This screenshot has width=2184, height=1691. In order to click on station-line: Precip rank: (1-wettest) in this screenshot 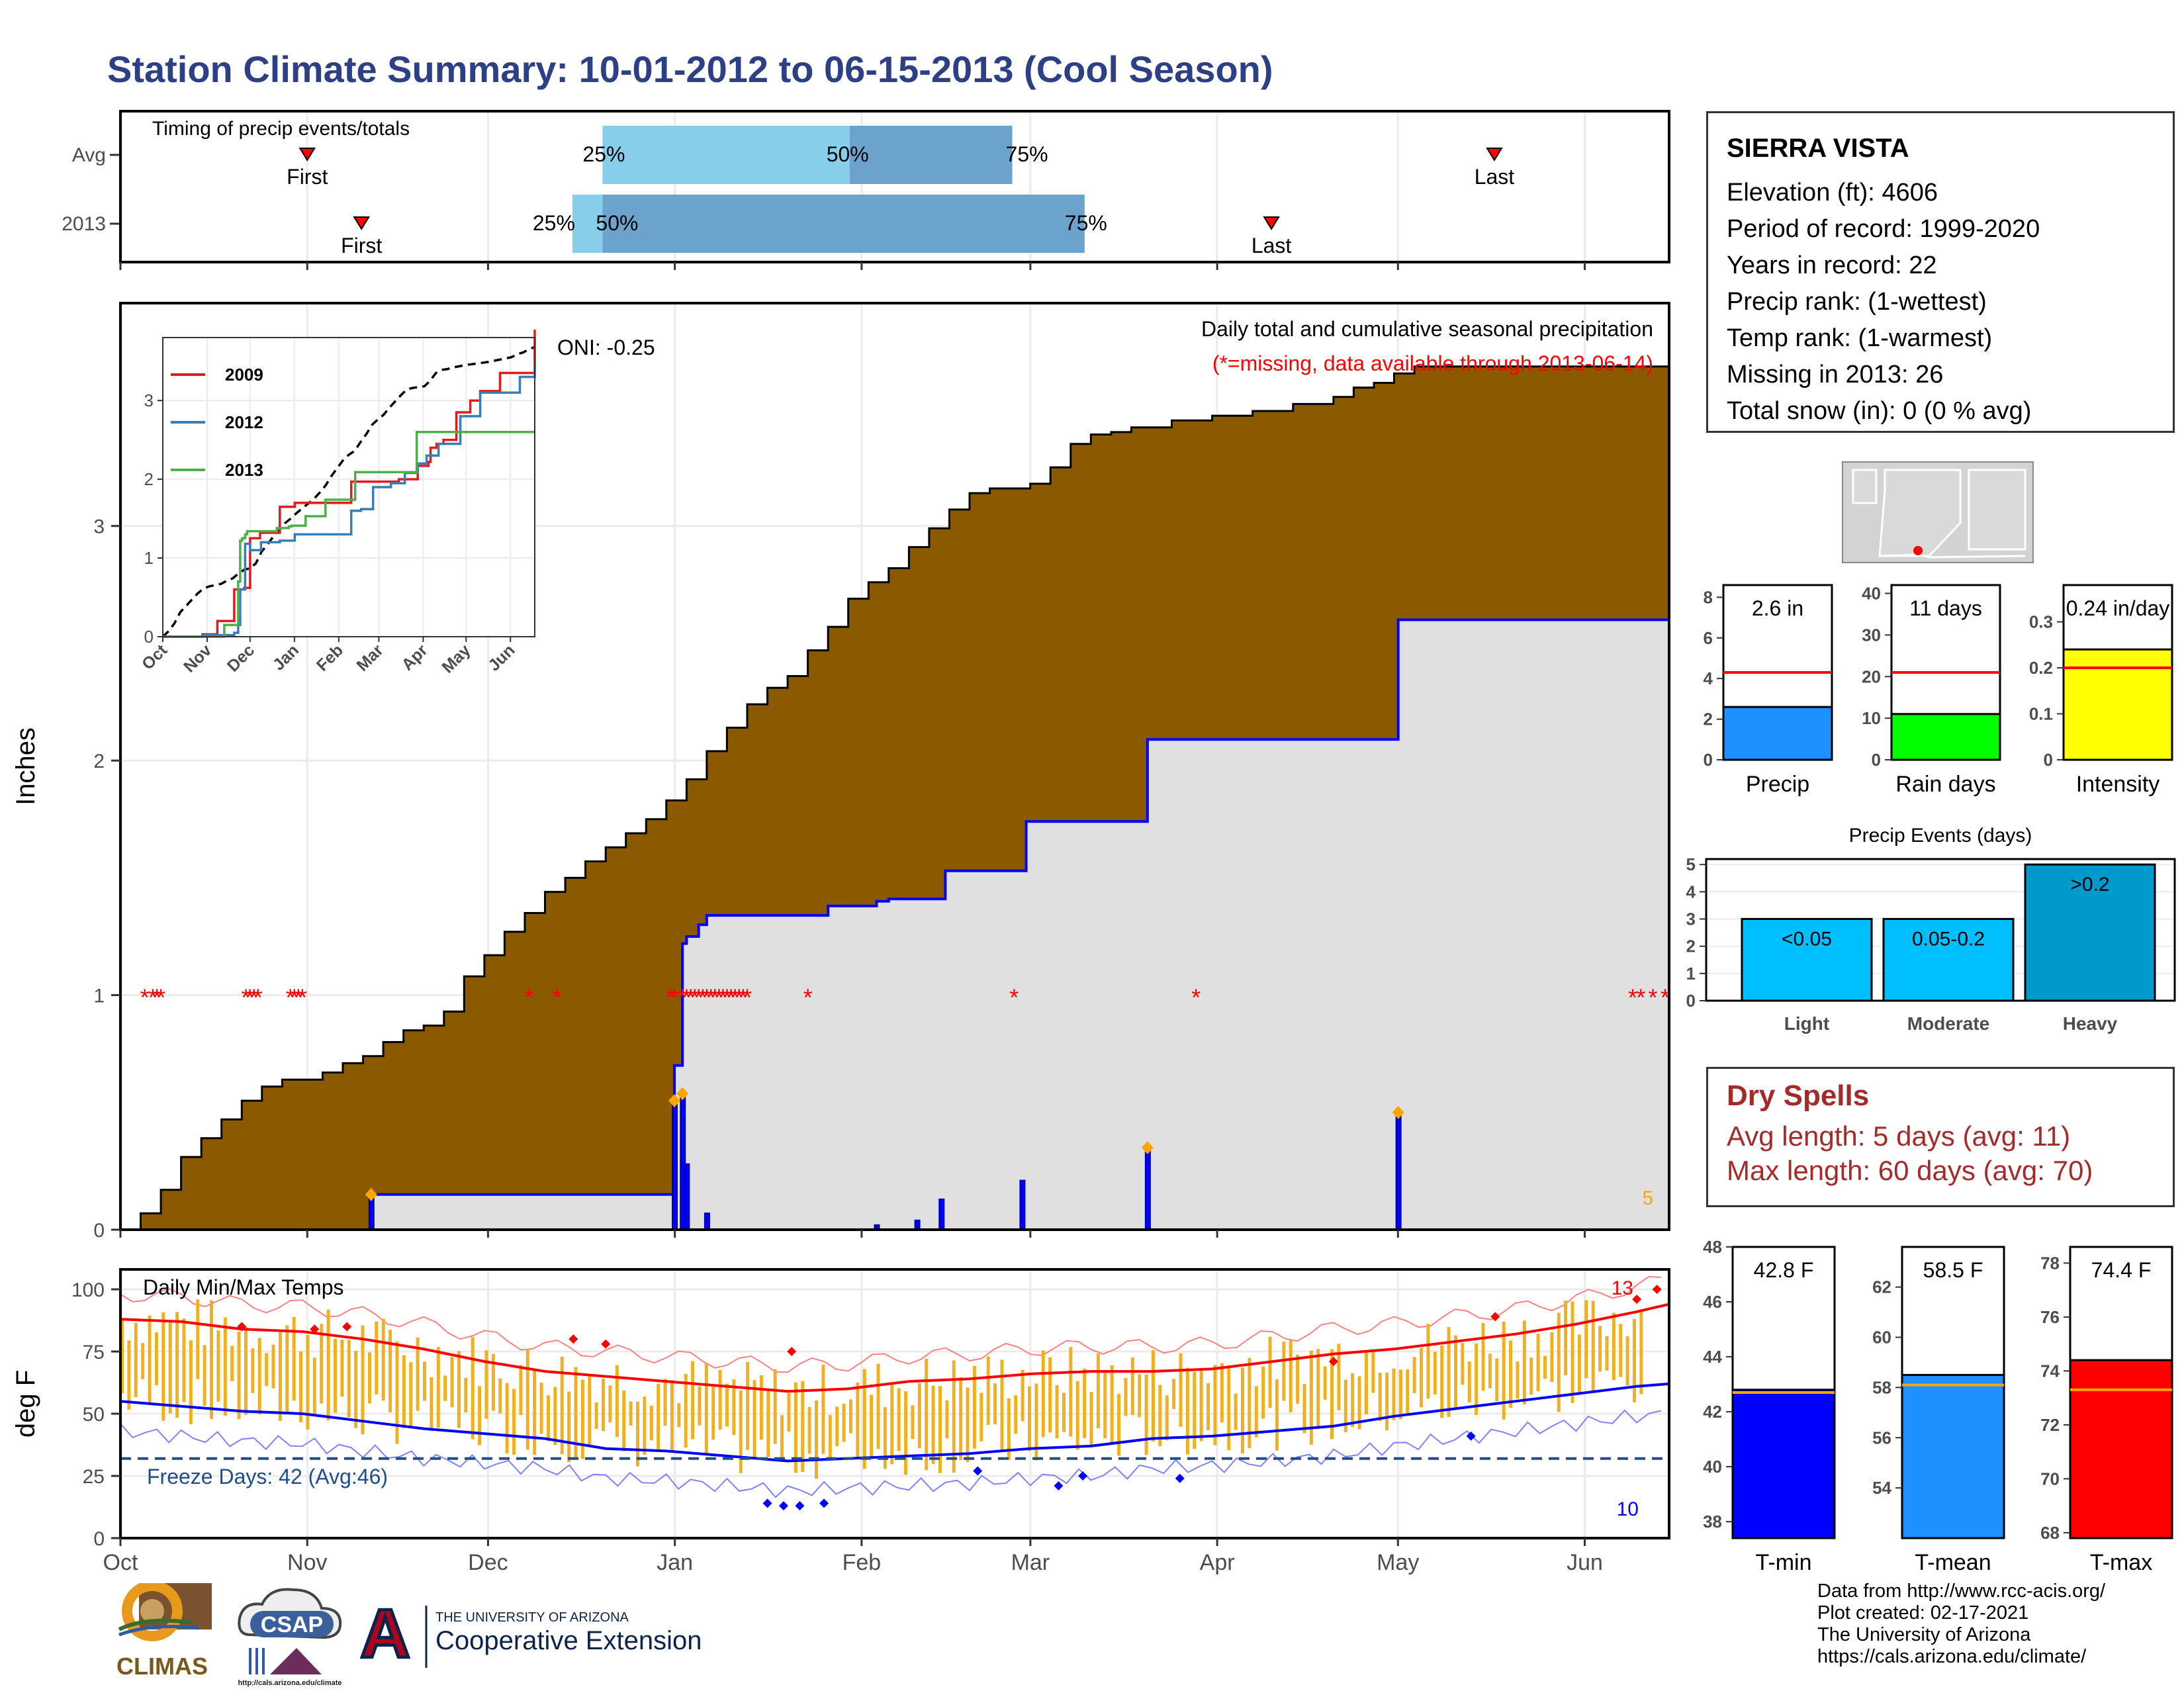, I will do `click(1857, 302)`.